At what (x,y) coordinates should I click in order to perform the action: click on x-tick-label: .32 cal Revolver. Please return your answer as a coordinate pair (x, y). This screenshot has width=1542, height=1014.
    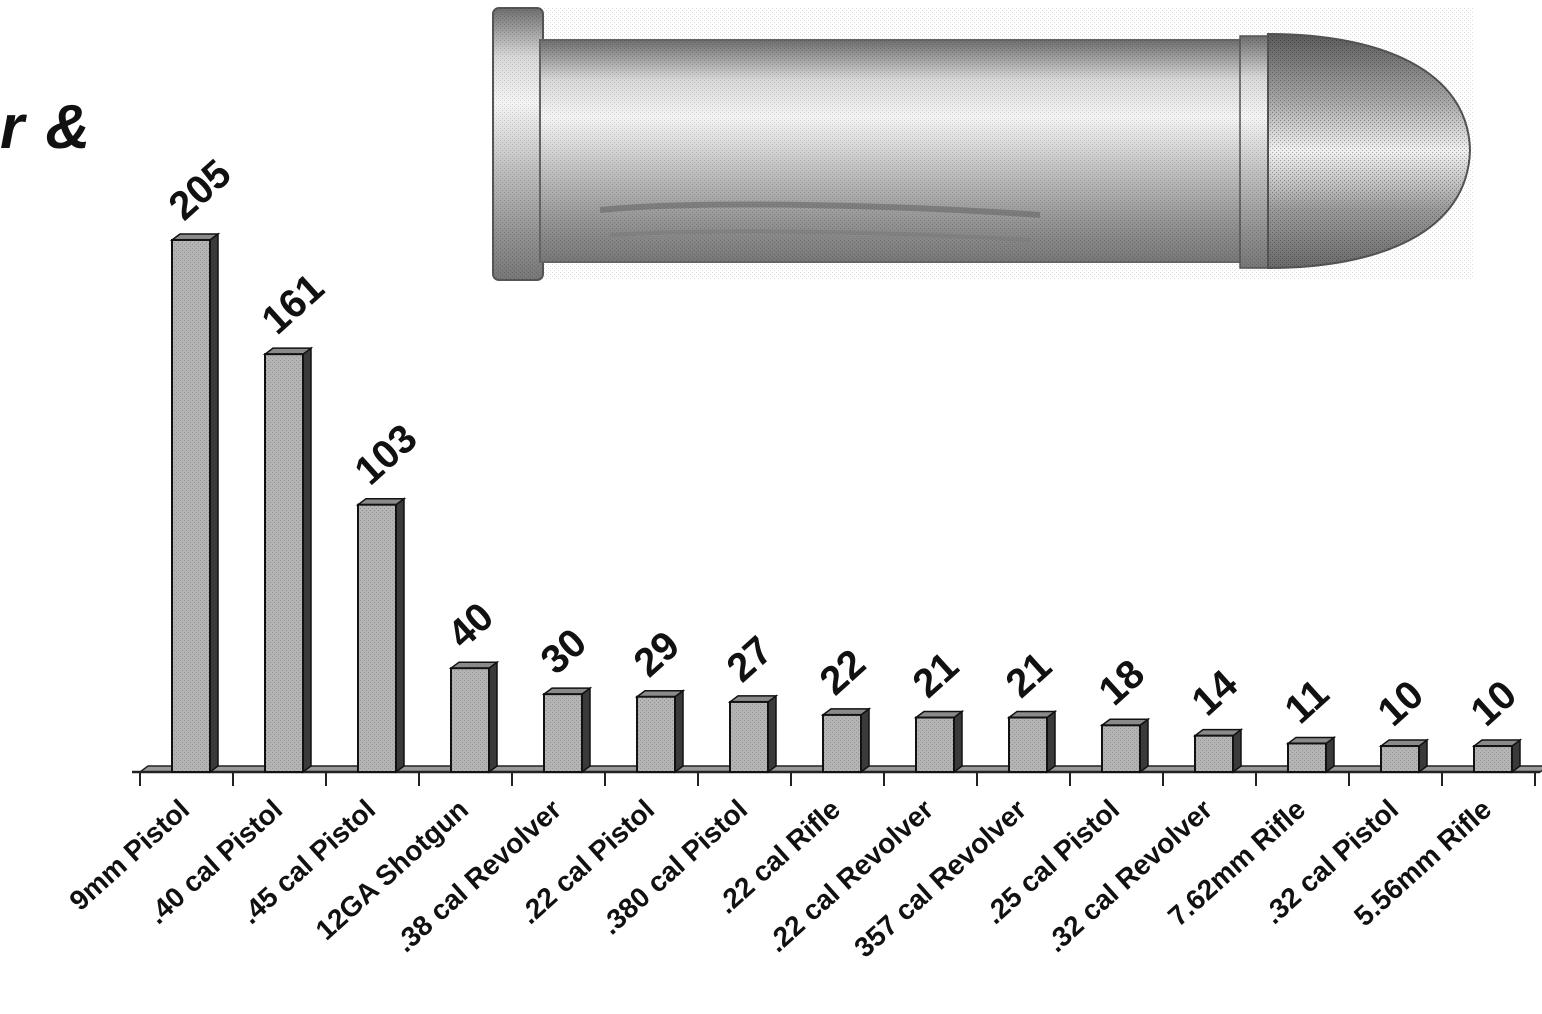
    Looking at the image, I should click on (1129, 875).